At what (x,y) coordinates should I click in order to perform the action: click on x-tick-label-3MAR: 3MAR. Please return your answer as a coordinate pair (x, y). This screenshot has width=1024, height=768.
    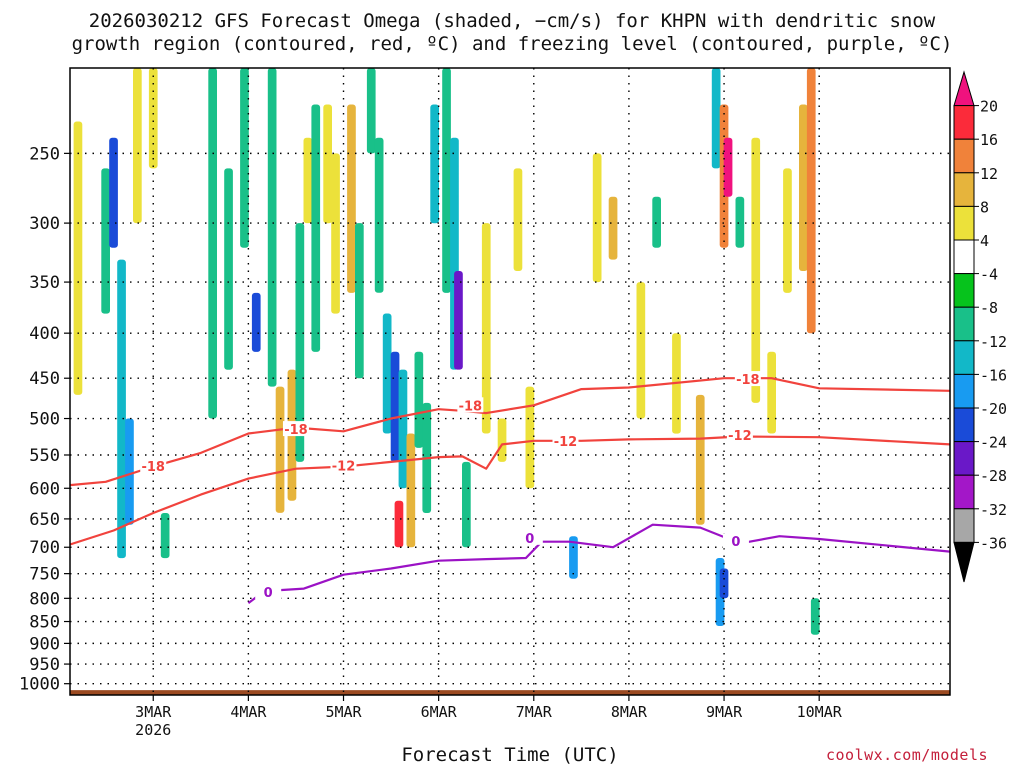
    Looking at the image, I should click on (153, 712).